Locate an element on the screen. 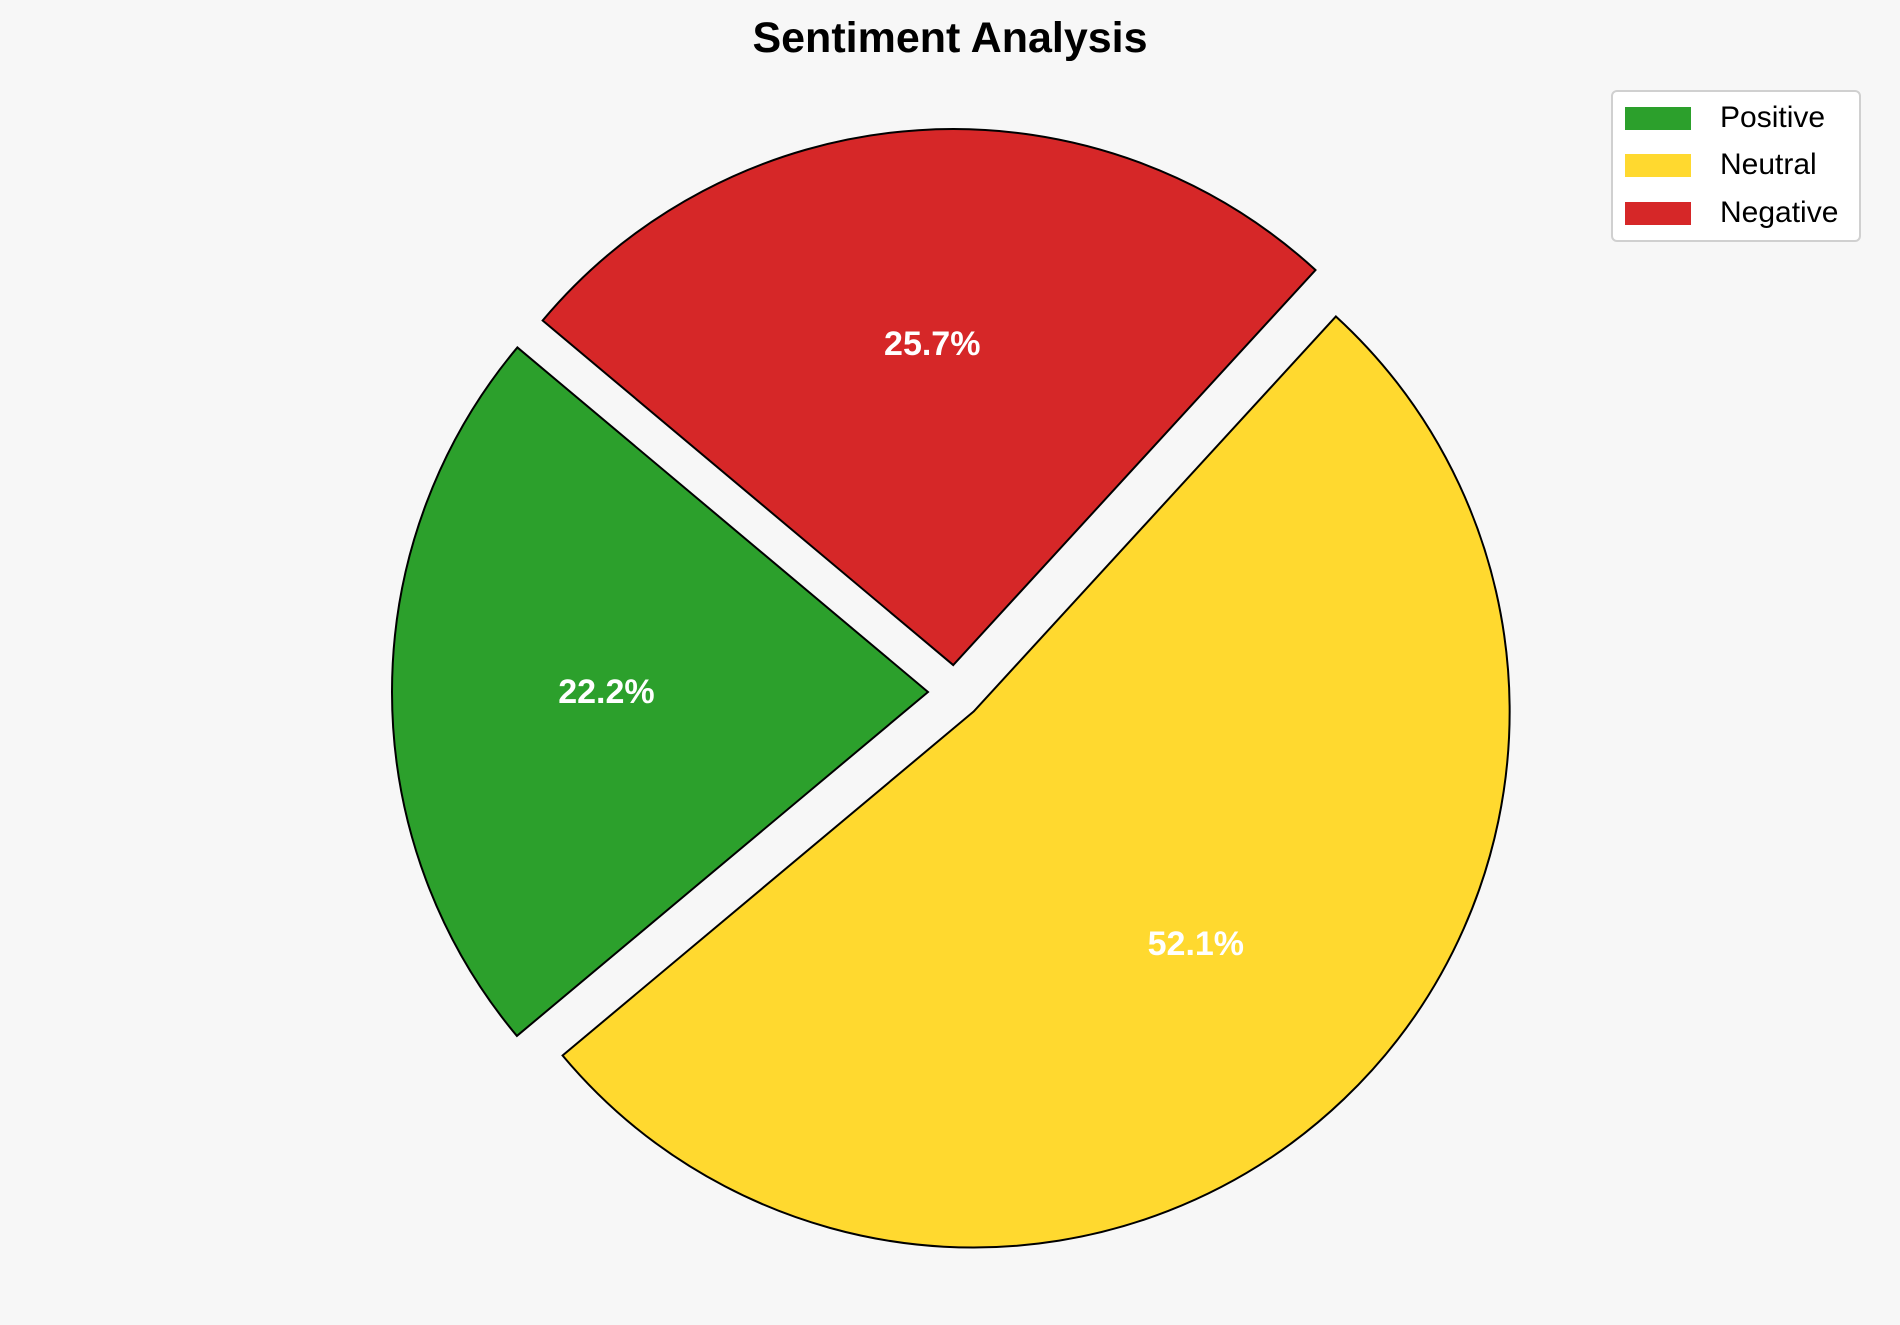 This screenshot has width=1900, height=1325. pie-label-negative: 25.7% is located at coordinates (932, 344).